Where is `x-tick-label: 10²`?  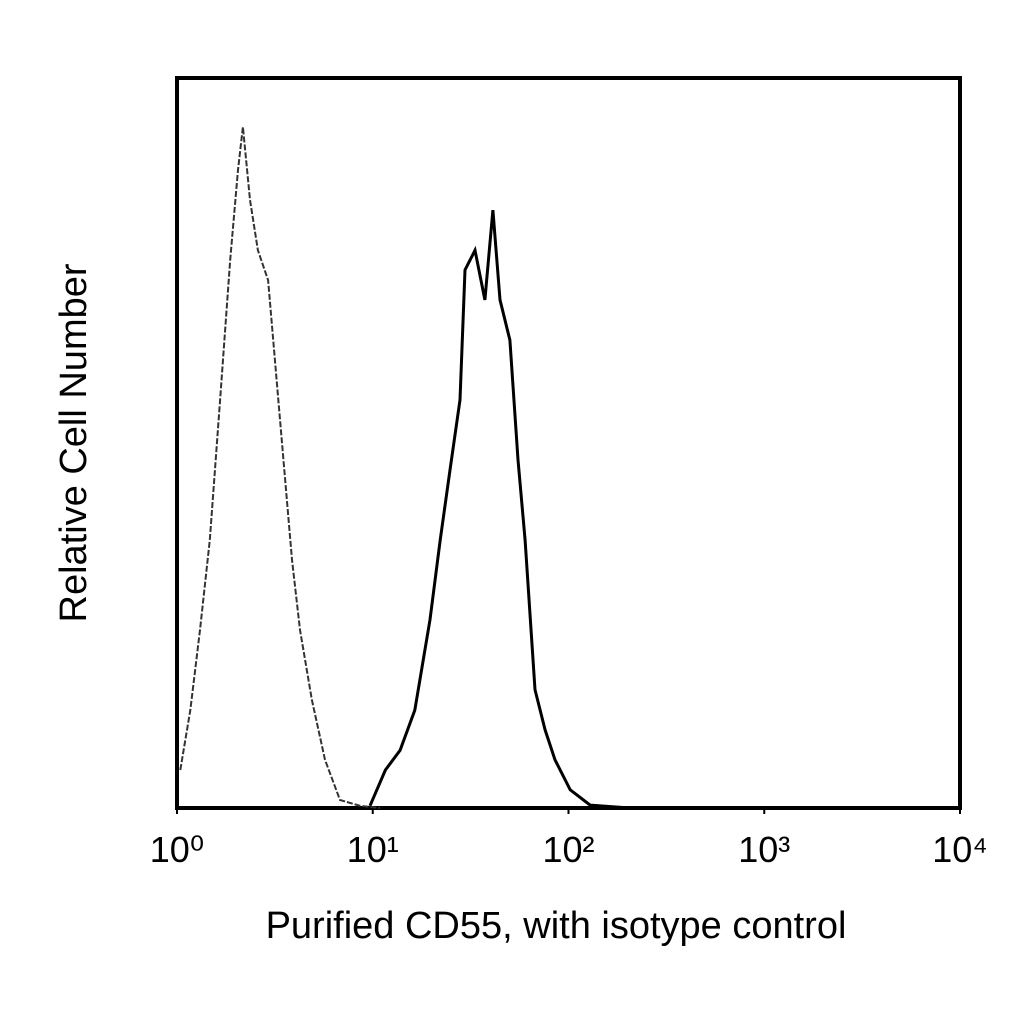 x-tick-label: 10² is located at coordinates (568, 849).